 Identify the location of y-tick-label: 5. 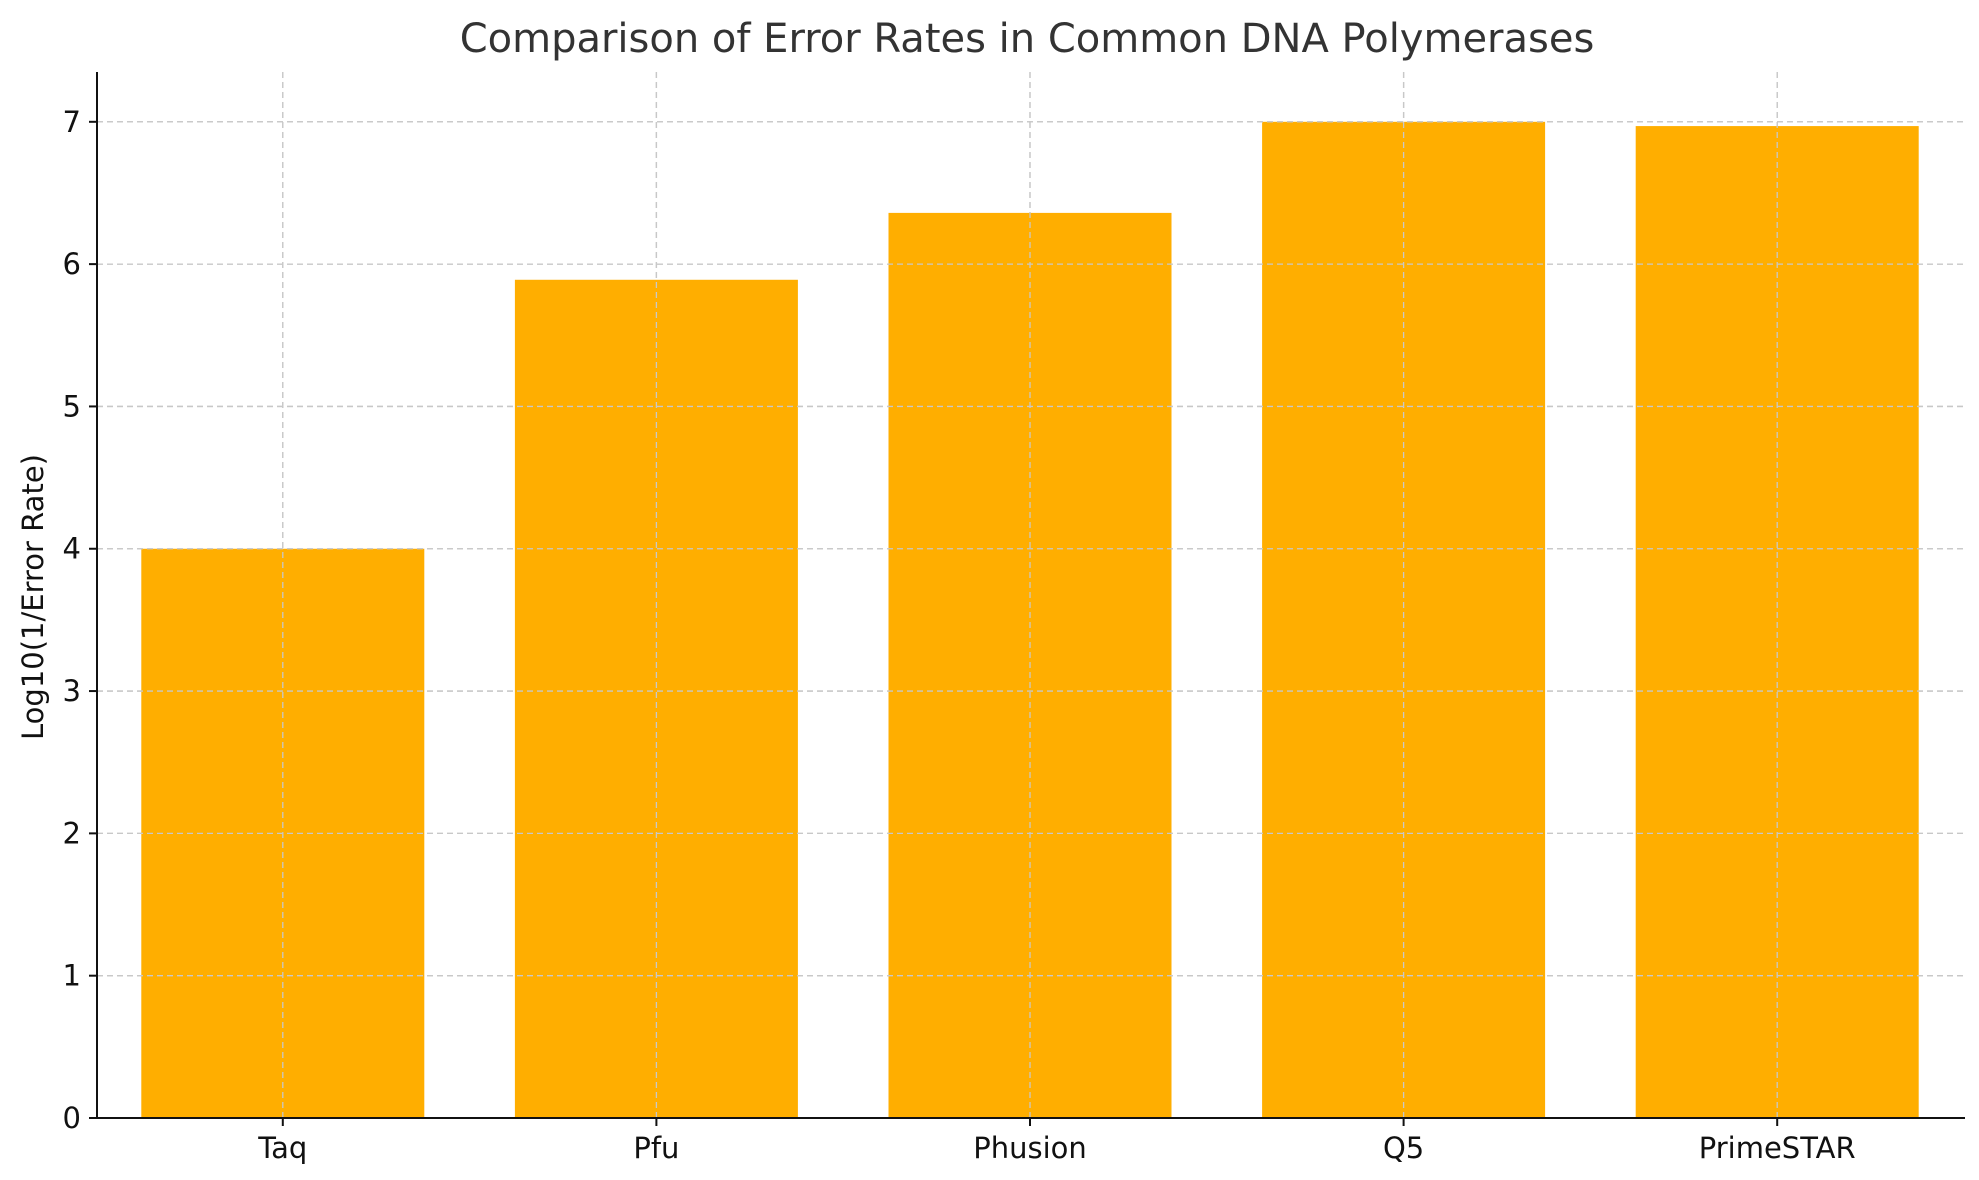
(72, 406).